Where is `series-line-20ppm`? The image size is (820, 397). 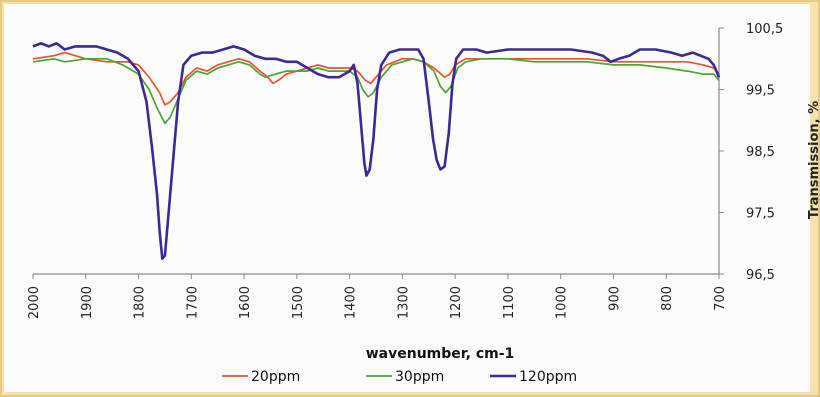 series-line-20ppm is located at coordinates (376, 78).